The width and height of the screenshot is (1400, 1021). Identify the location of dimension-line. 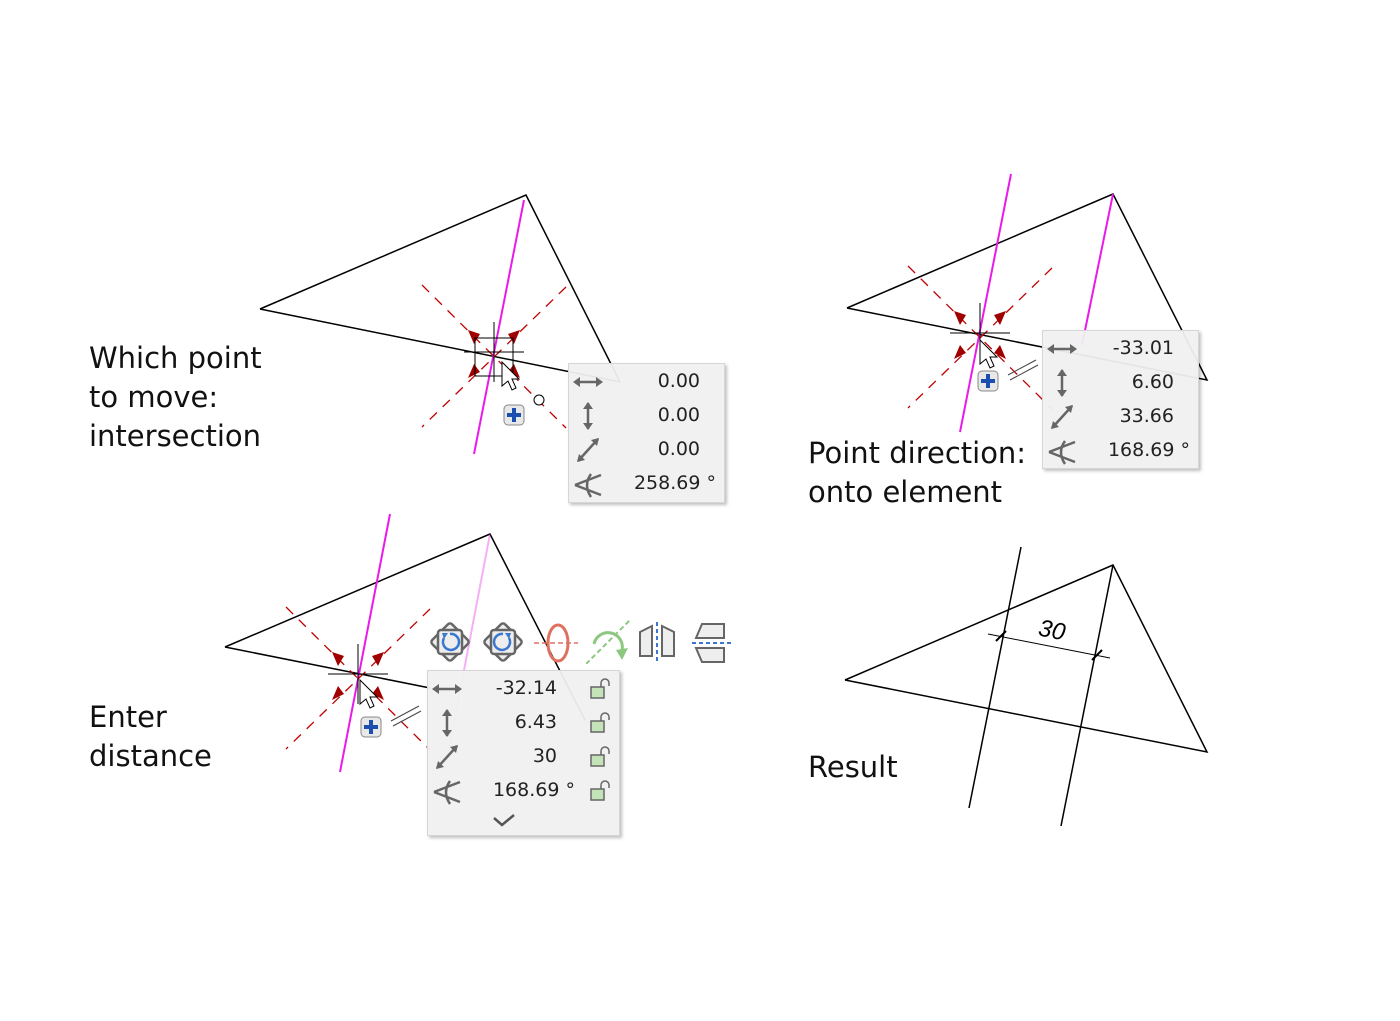
(1049, 646).